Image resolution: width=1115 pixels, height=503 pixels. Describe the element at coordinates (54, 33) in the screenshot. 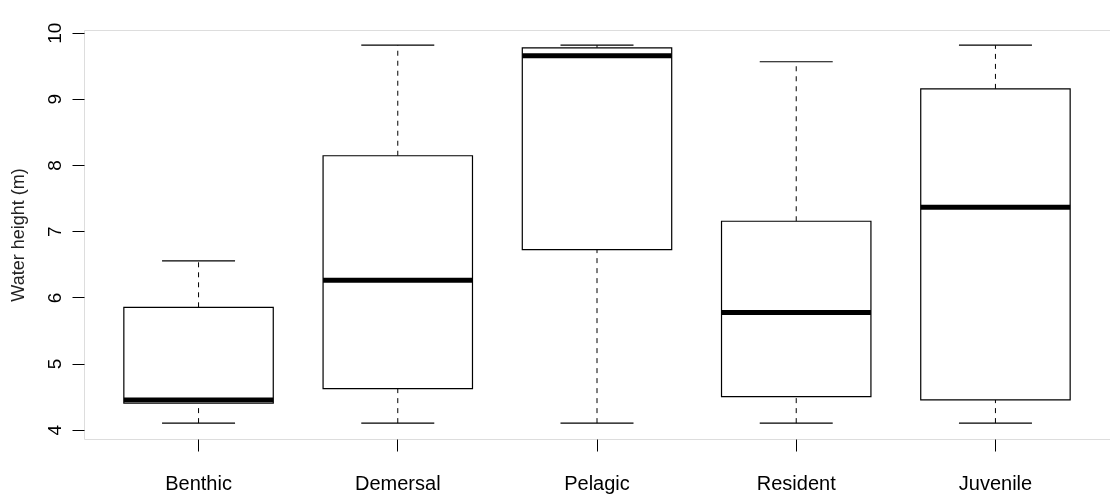

I see `y-tick-label: 10` at that location.